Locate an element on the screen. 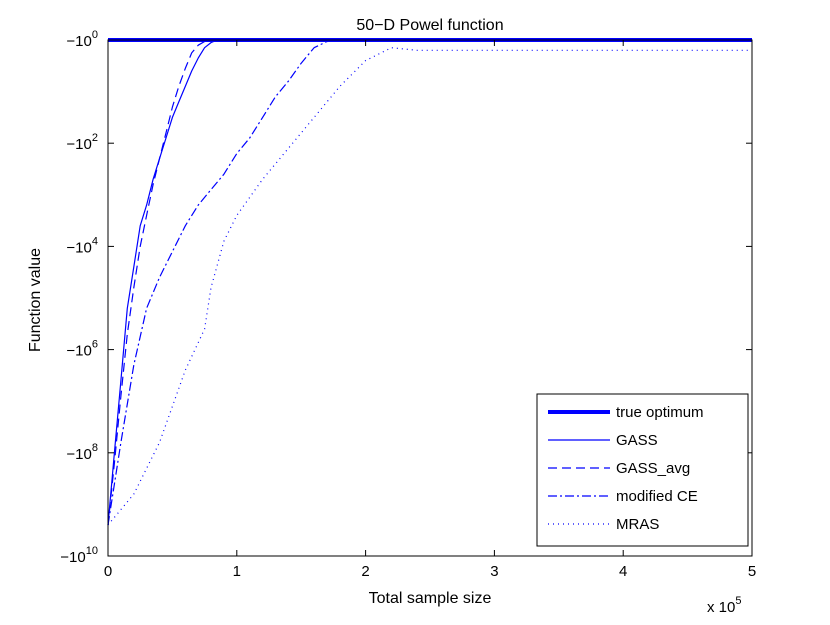 The image size is (830, 625). y-tick-label: −102 is located at coordinates (82, 142).